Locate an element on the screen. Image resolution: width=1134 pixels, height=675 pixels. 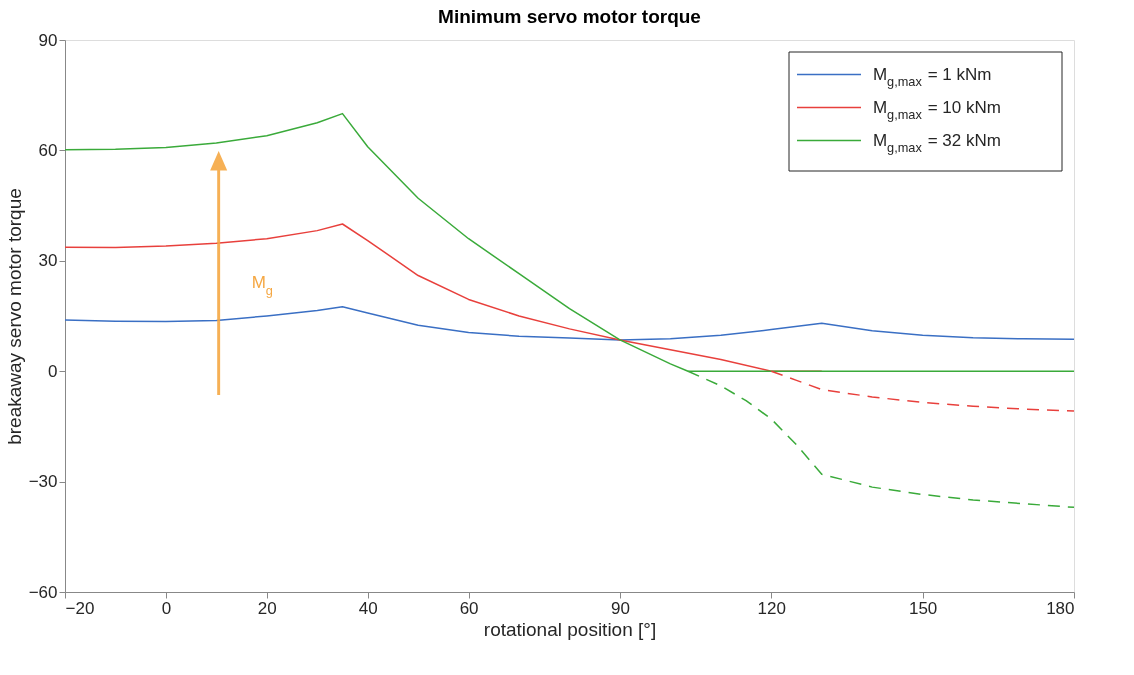
x-tick-label: 60 is located at coordinates (469, 608).